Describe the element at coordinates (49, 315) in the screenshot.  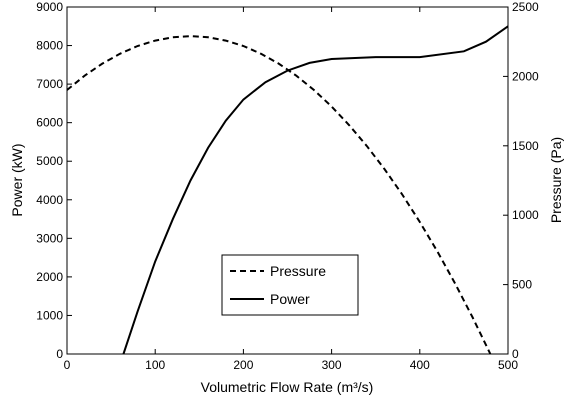
I see `y-tick-label: 1000` at that location.